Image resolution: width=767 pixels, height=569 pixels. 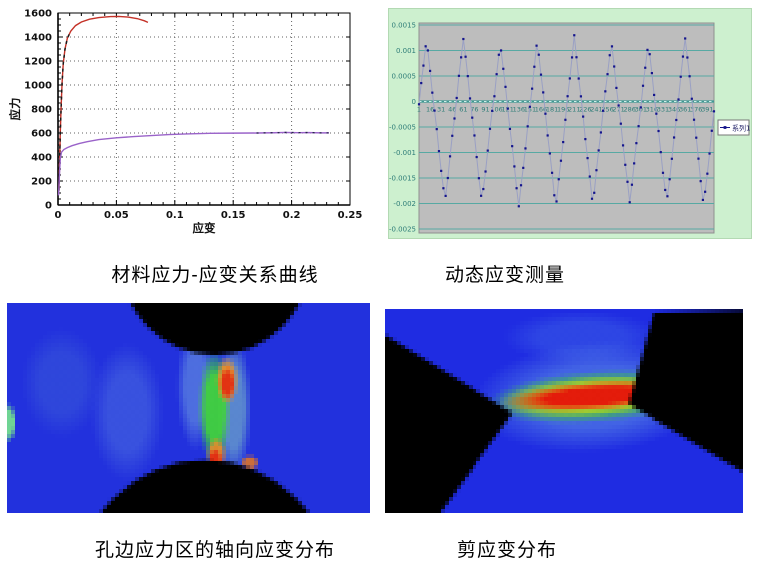 What do you see at coordinates (204, 228) in the screenshot?
I see `x-axis-title: 应变` at bounding box center [204, 228].